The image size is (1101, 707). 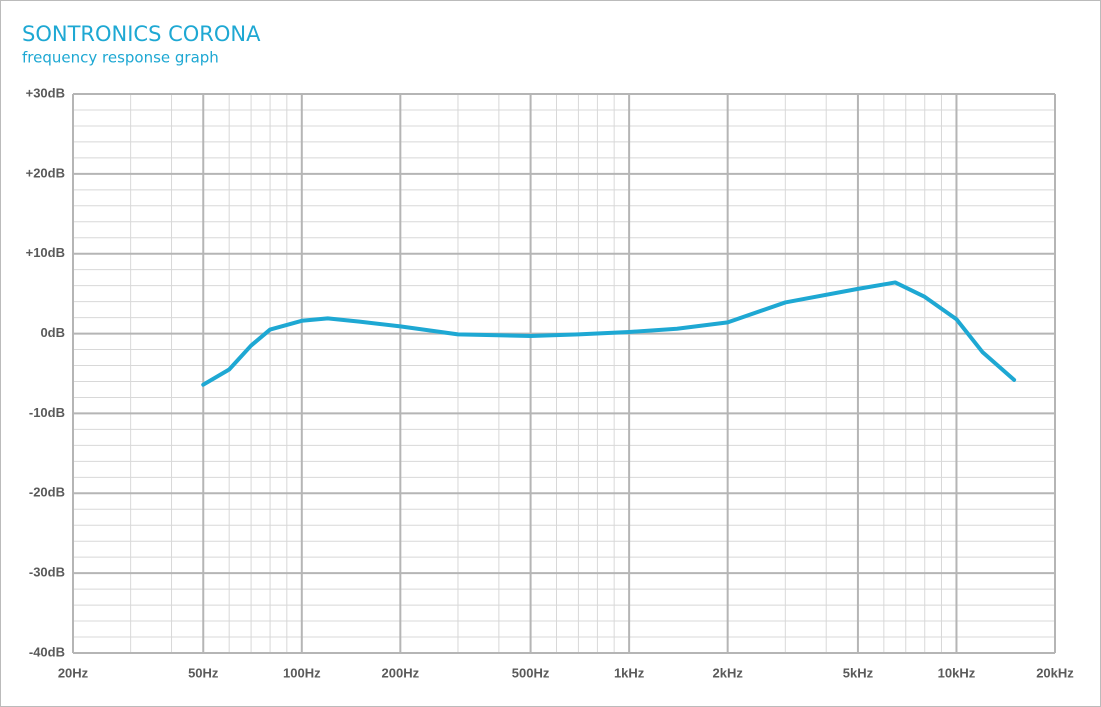 What do you see at coordinates (957, 672) in the screenshot?
I see `x-tick-label: 10kHz` at bounding box center [957, 672].